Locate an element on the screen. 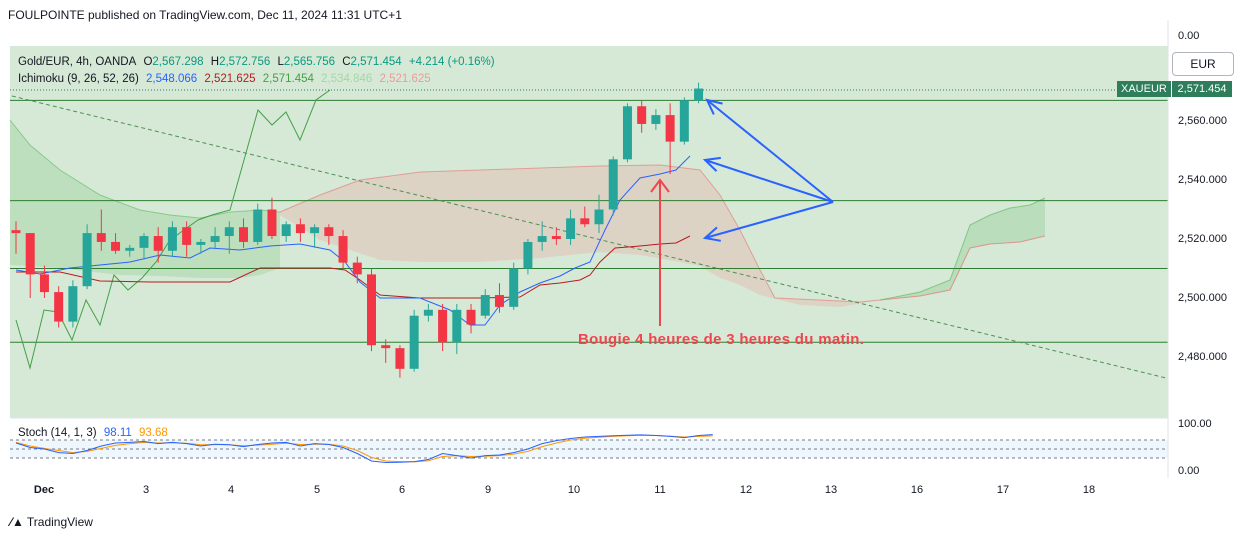 The image size is (1246, 539). annotation-text: Bougie 4 heures de 3 heures du matin. is located at coordinates (721, 339).